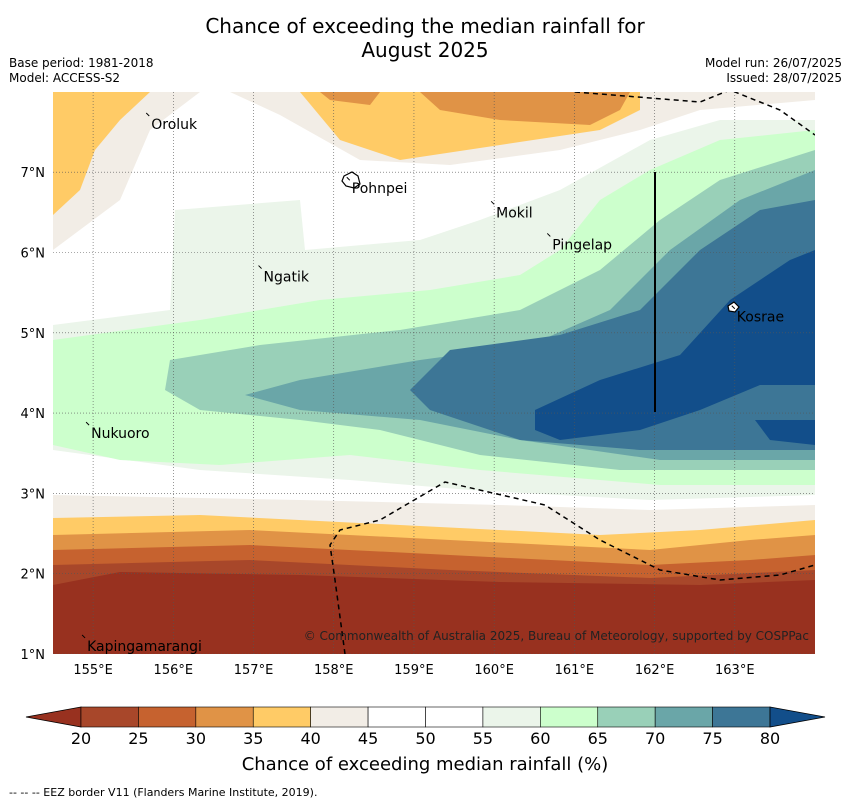 The height and width of the screenshot is (804, 850). I want to click on lon-tick-label: 157°E, so click(254, 670).